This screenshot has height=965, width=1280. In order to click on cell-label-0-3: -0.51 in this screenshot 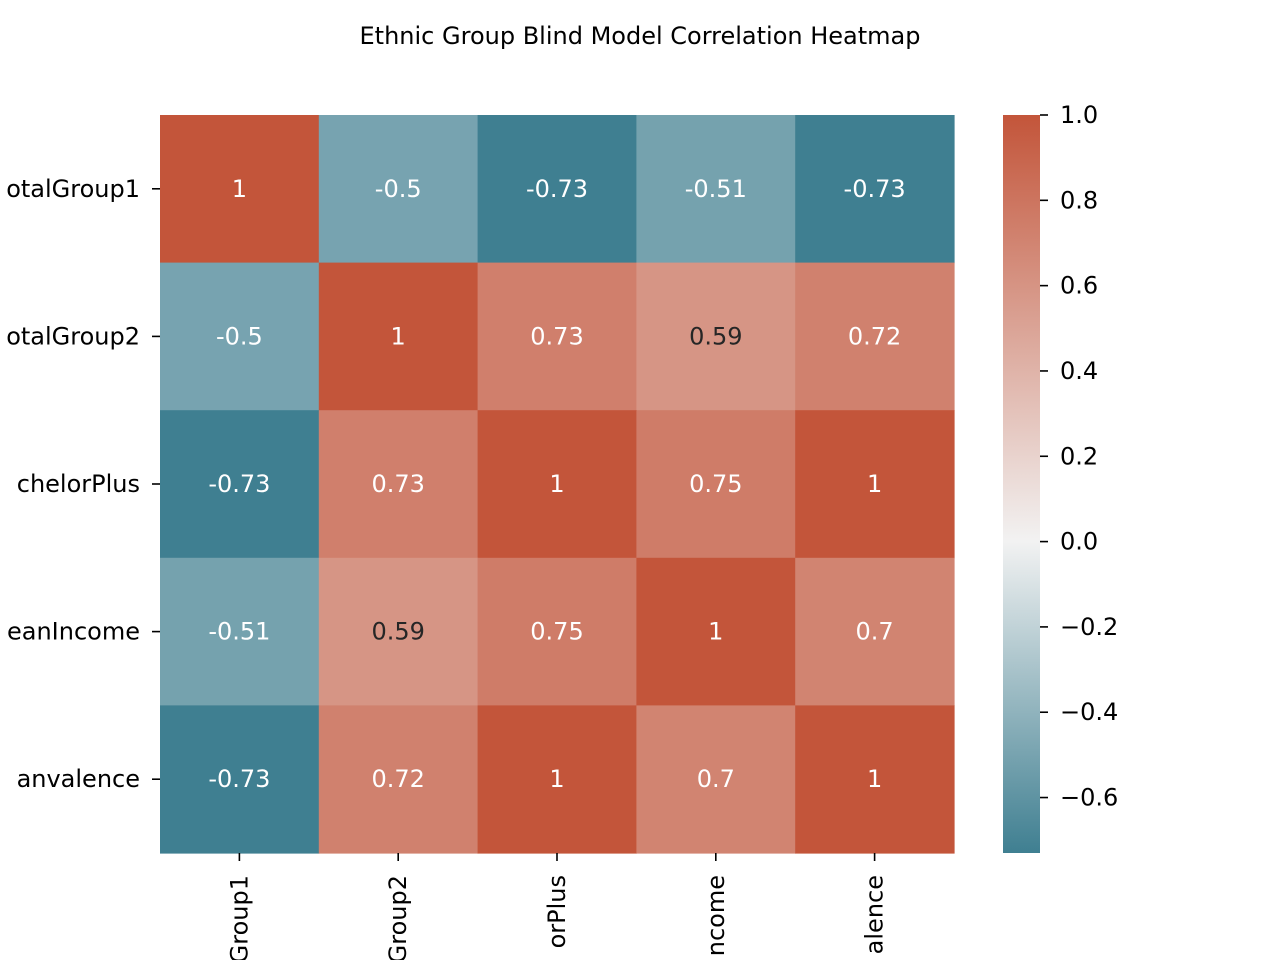, I will do `click(716, 189)`.